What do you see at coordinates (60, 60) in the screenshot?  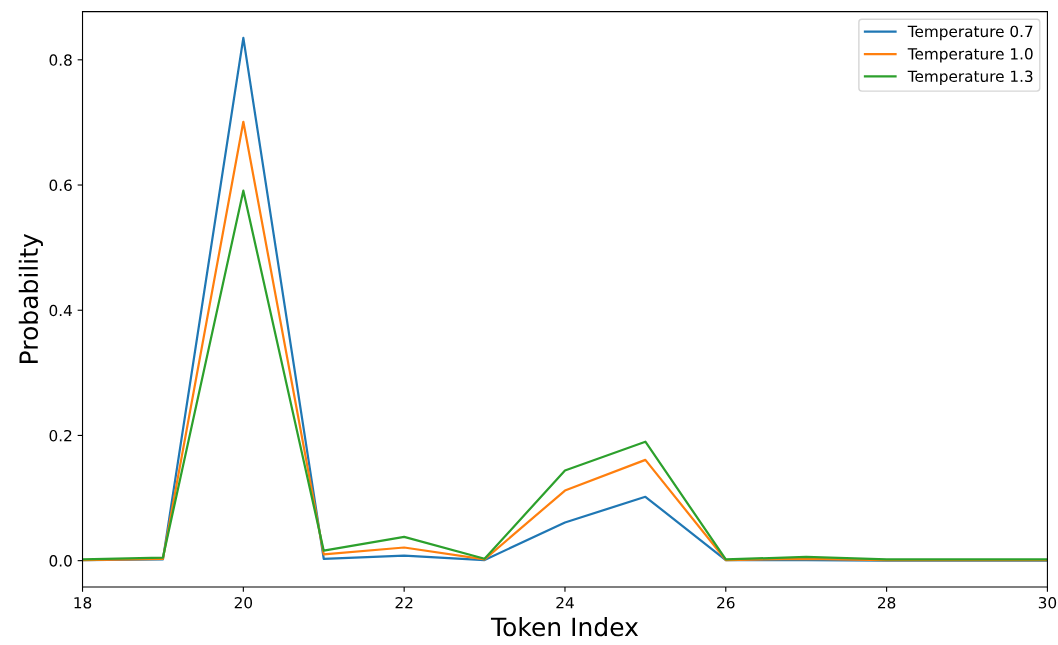 I see `y-tick-label: 0.8` at bounding box center [60, 60].